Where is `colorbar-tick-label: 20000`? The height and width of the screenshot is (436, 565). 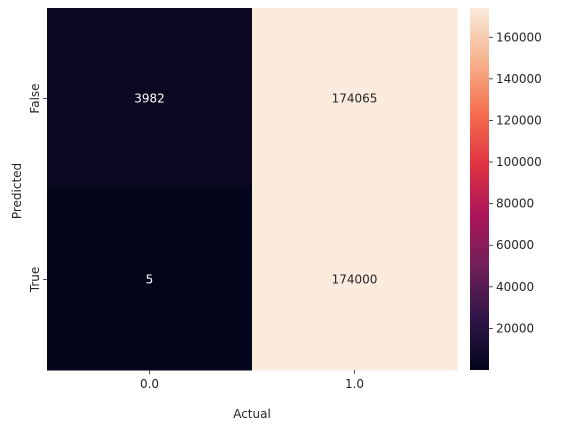 colorbar-tick-label: 20000 is located at coordinates (515, 328).